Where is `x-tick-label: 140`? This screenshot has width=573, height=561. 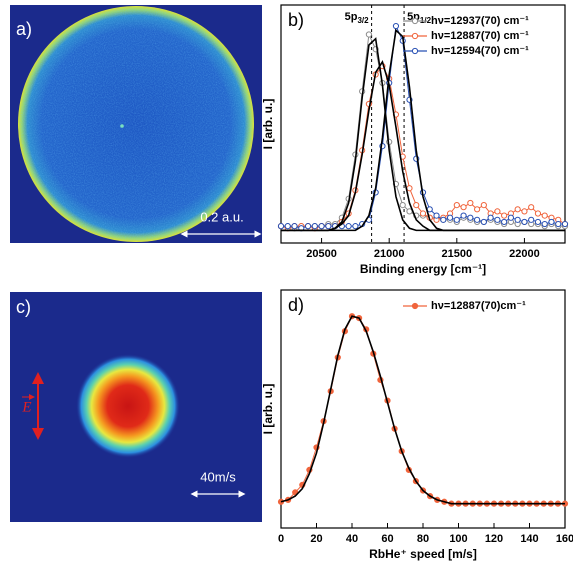 x-tick-label: 140 is located at coordinates (529, 539).